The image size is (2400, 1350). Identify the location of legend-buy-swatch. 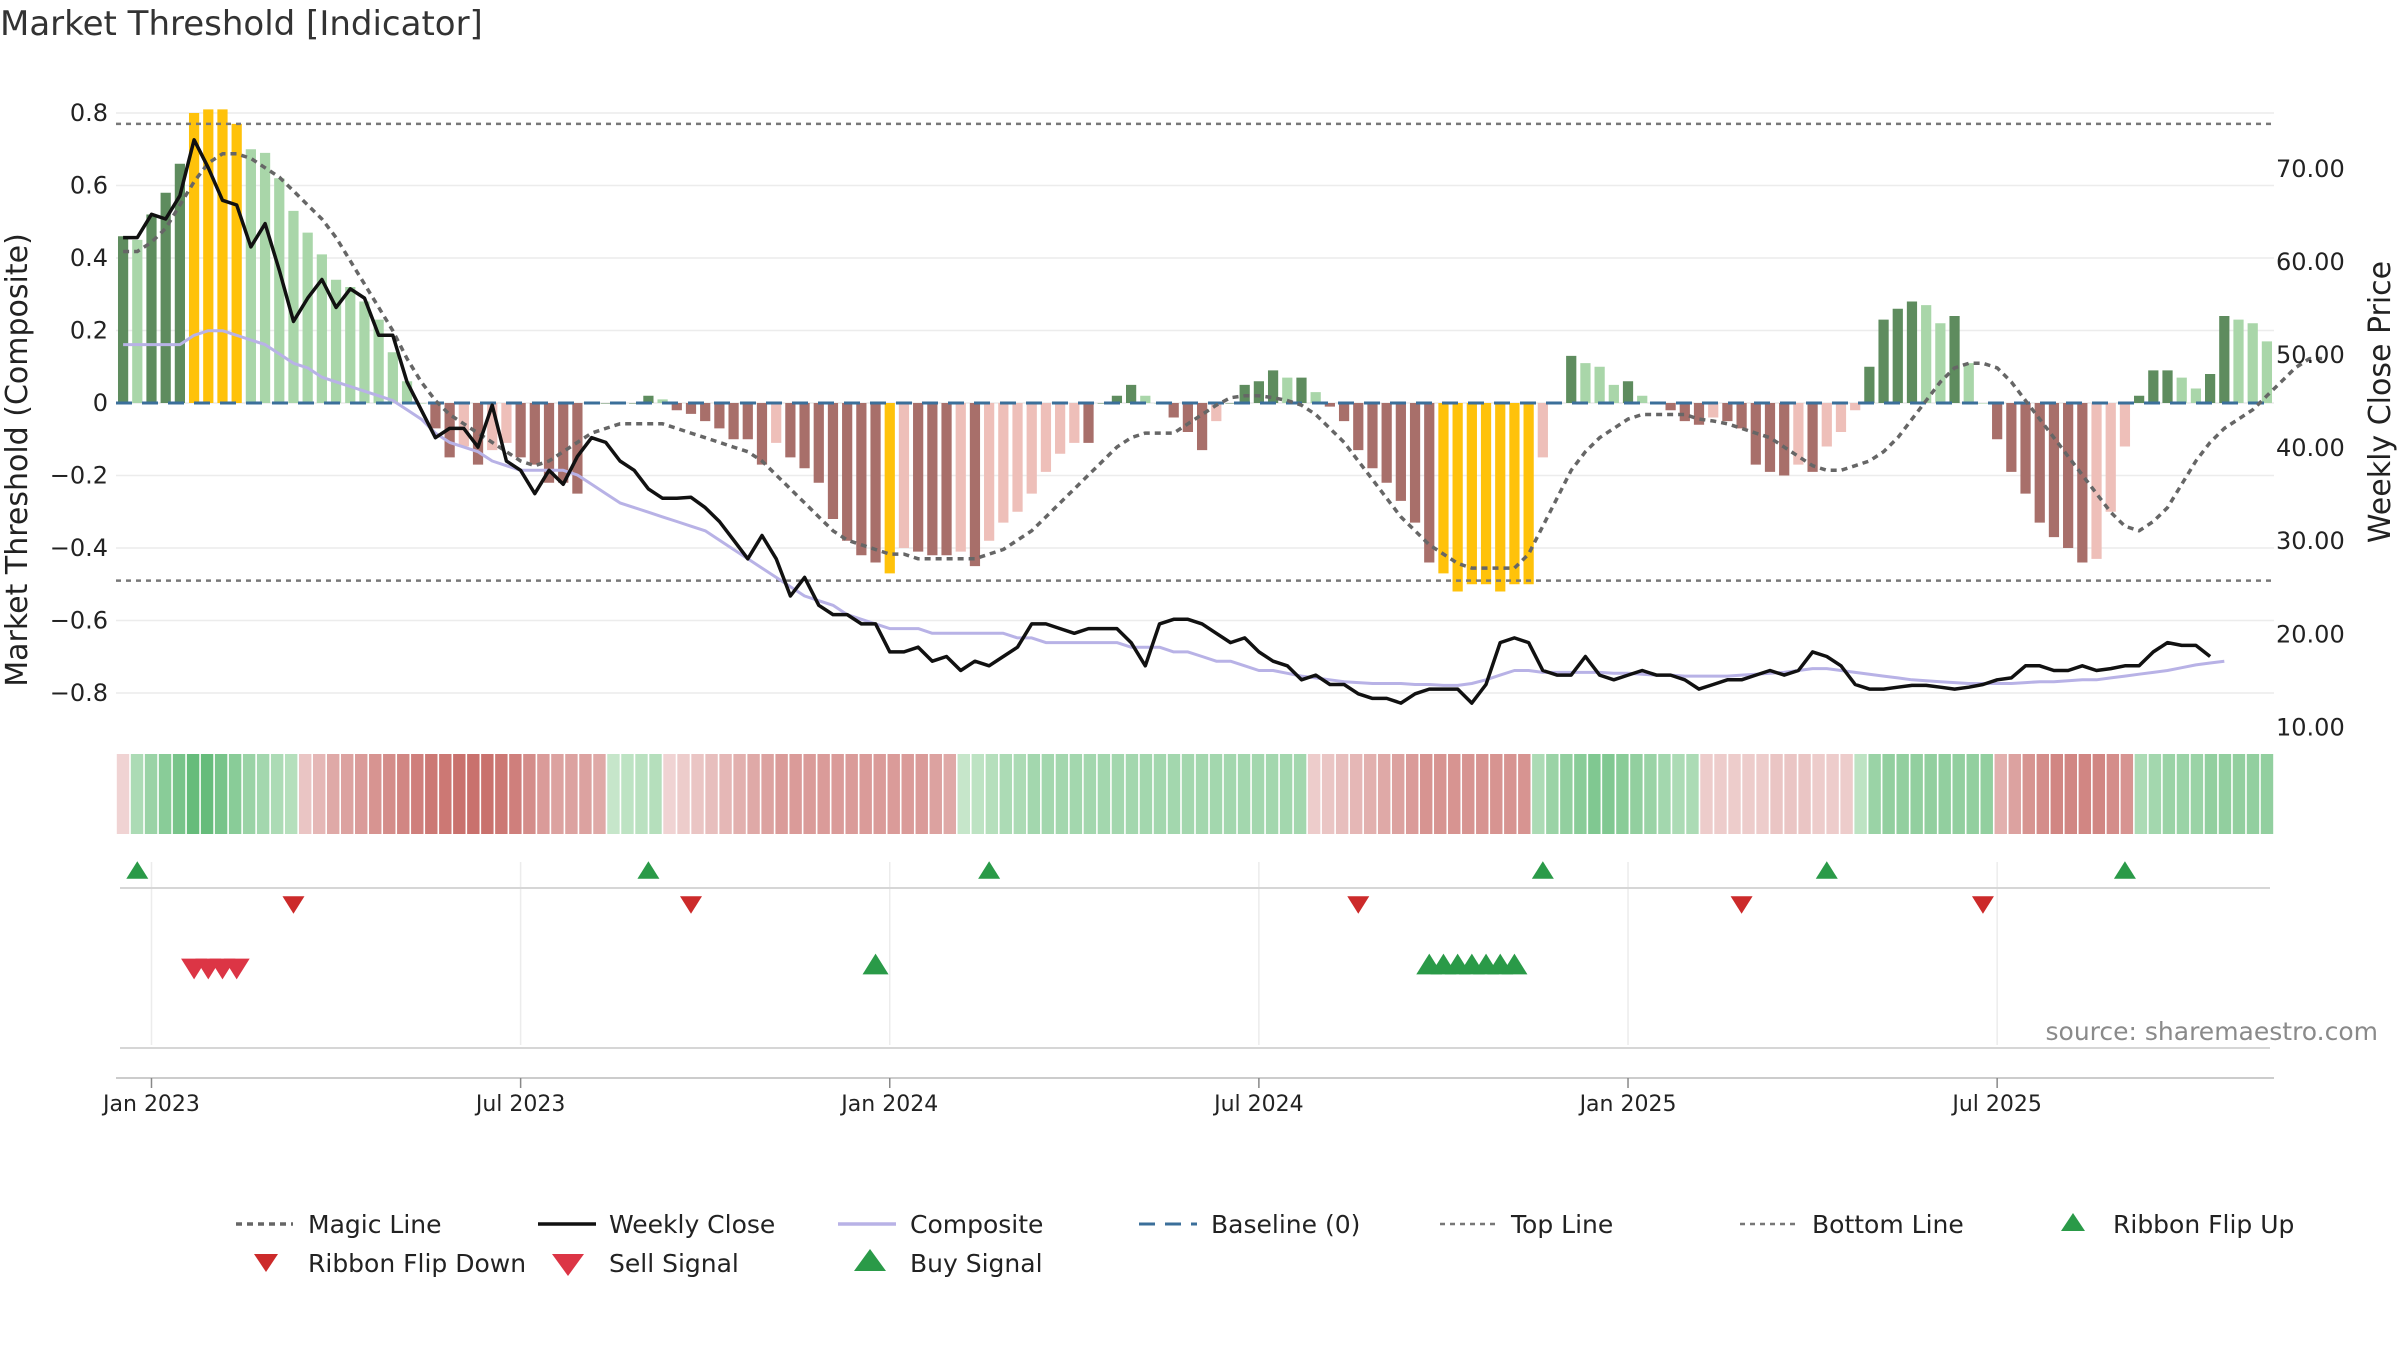
(870, 1260).